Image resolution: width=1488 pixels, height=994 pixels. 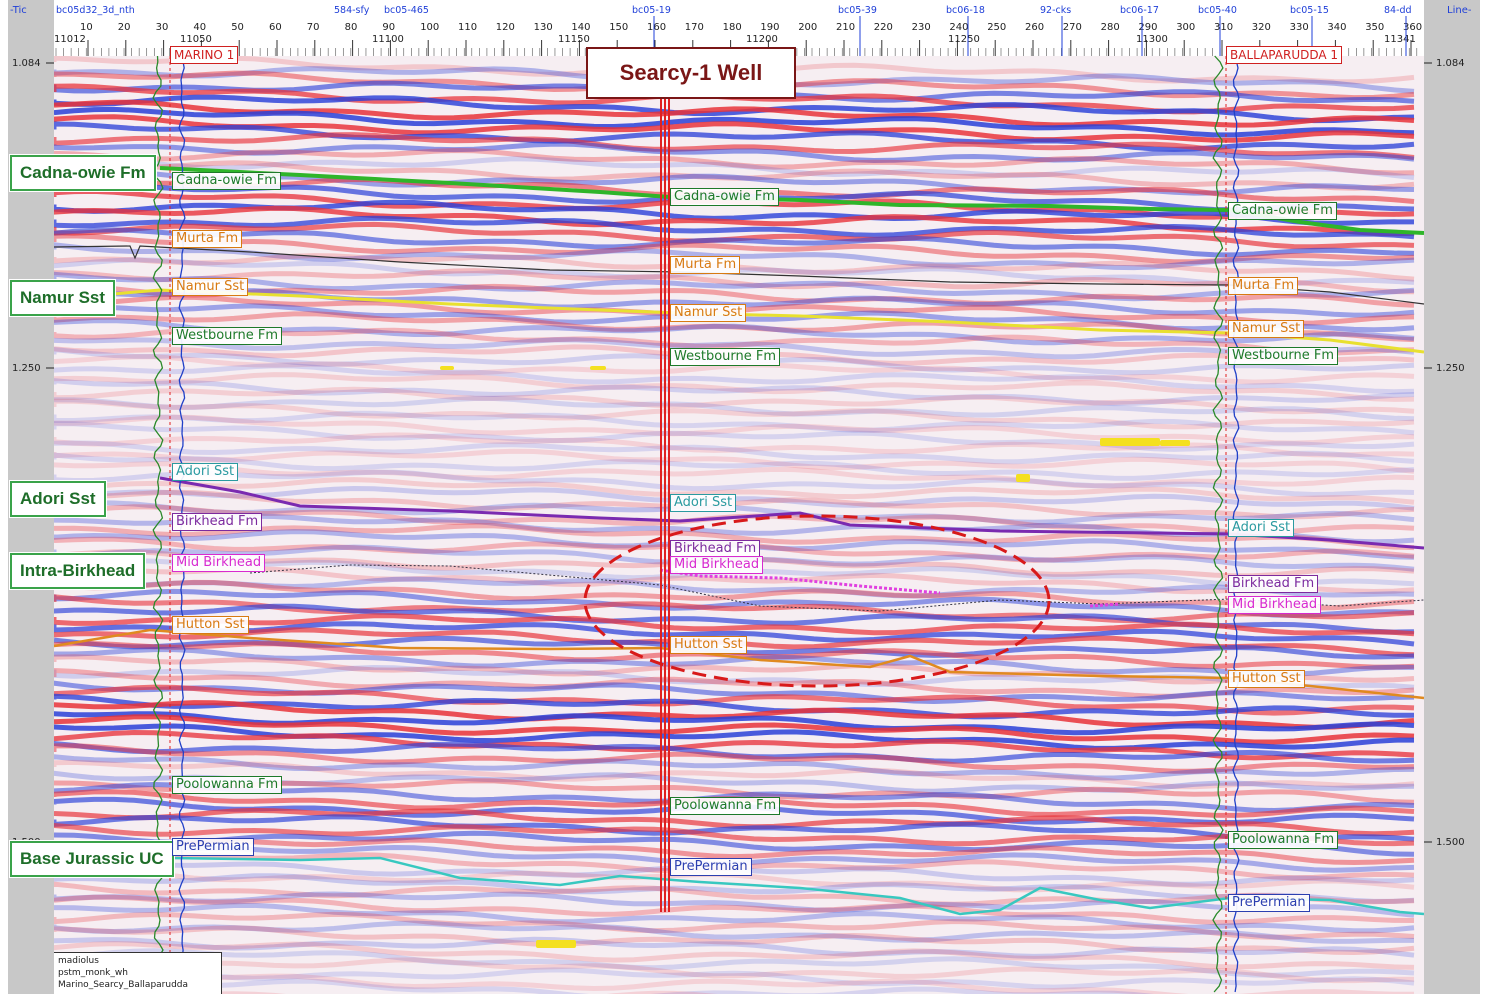 I want to click on top-trace-ruler, so click(x=739, y=28).